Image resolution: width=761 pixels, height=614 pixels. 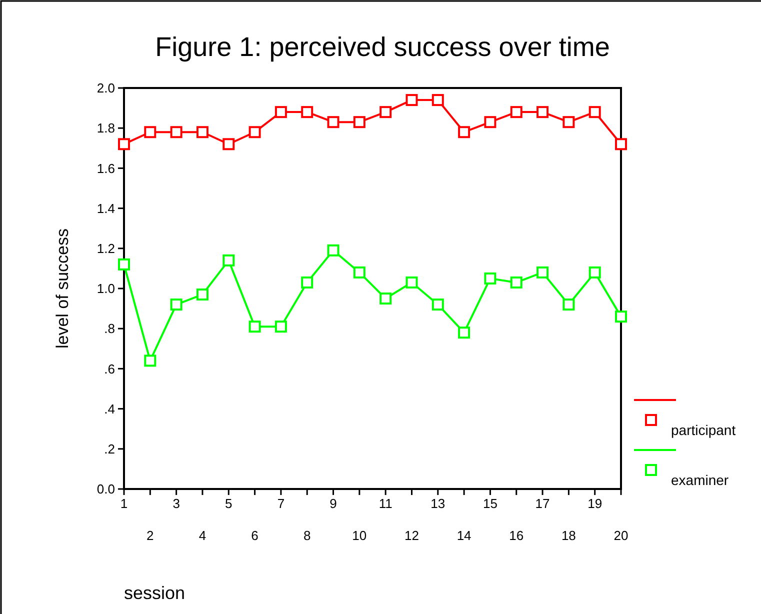 I want to click on x-tick-label: 5, so click(x=228, y=503).